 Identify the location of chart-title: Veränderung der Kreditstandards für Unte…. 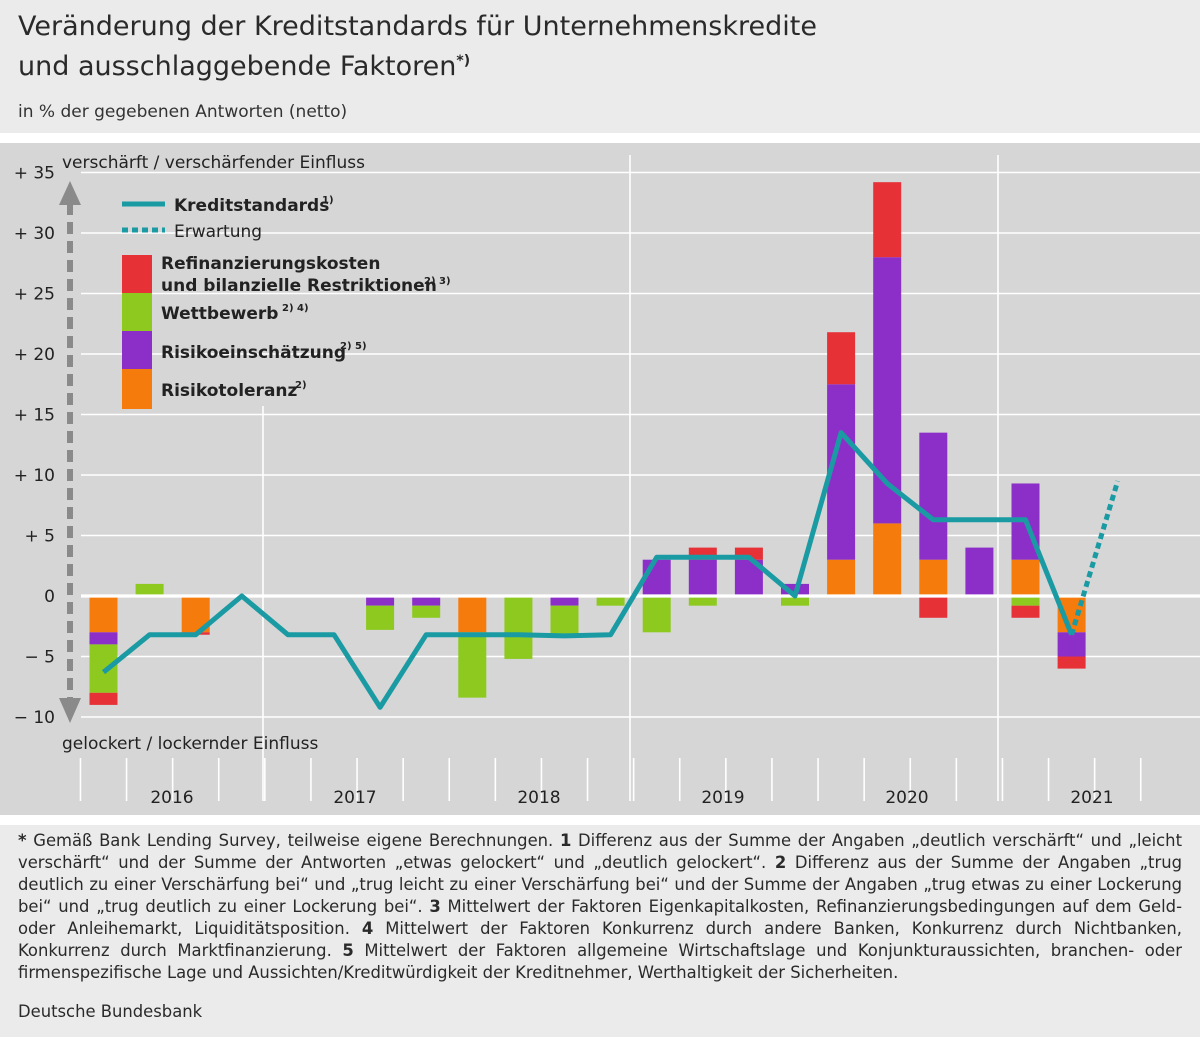
(598, 47).